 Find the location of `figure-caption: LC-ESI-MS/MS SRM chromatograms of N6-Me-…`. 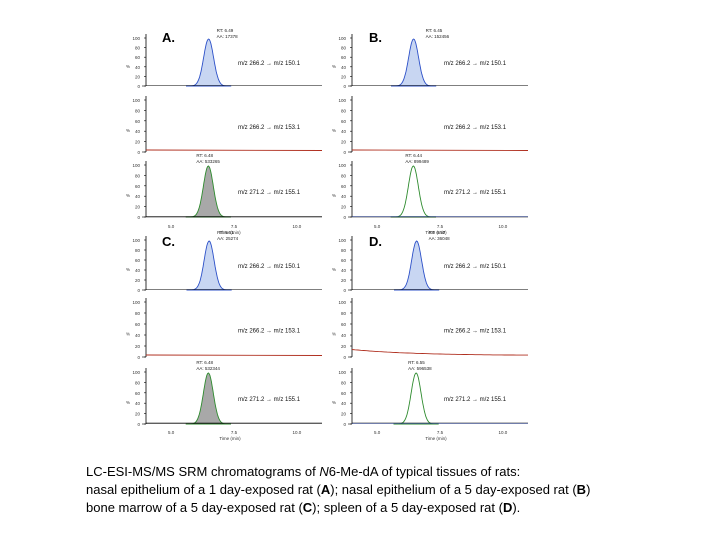

figure-caption: LC-ESI-MS/MS SRM chromatograms of N6-Me-… is located at coordinates (396, 490).